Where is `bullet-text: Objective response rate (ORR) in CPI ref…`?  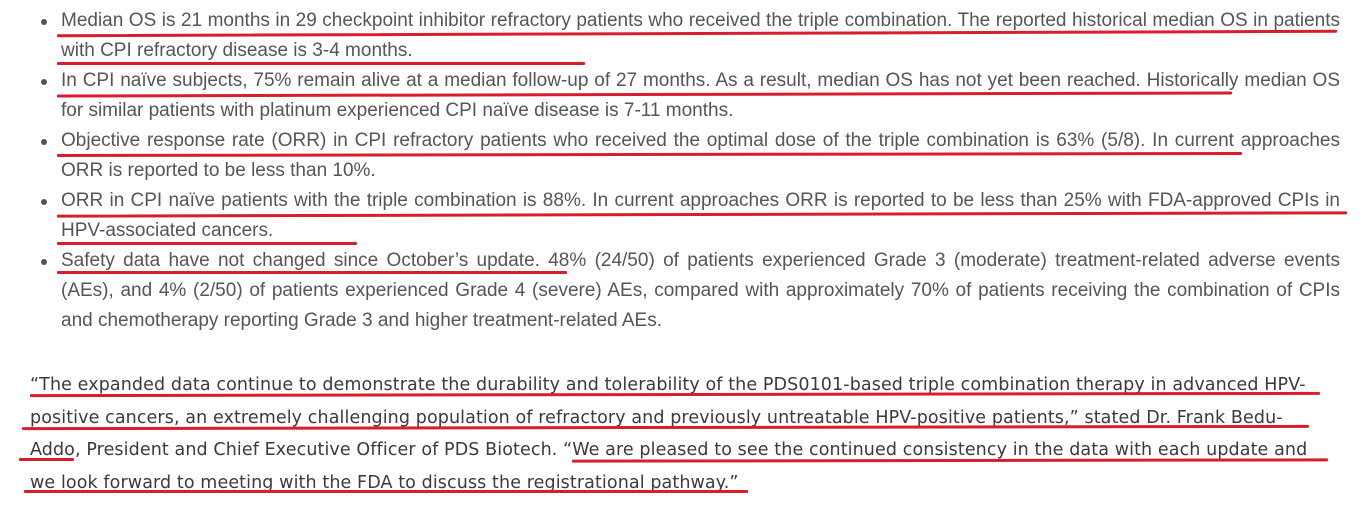
bullet-text: Objective response rate (ORR) in CPI ref… is located at coordinates (700, 155).